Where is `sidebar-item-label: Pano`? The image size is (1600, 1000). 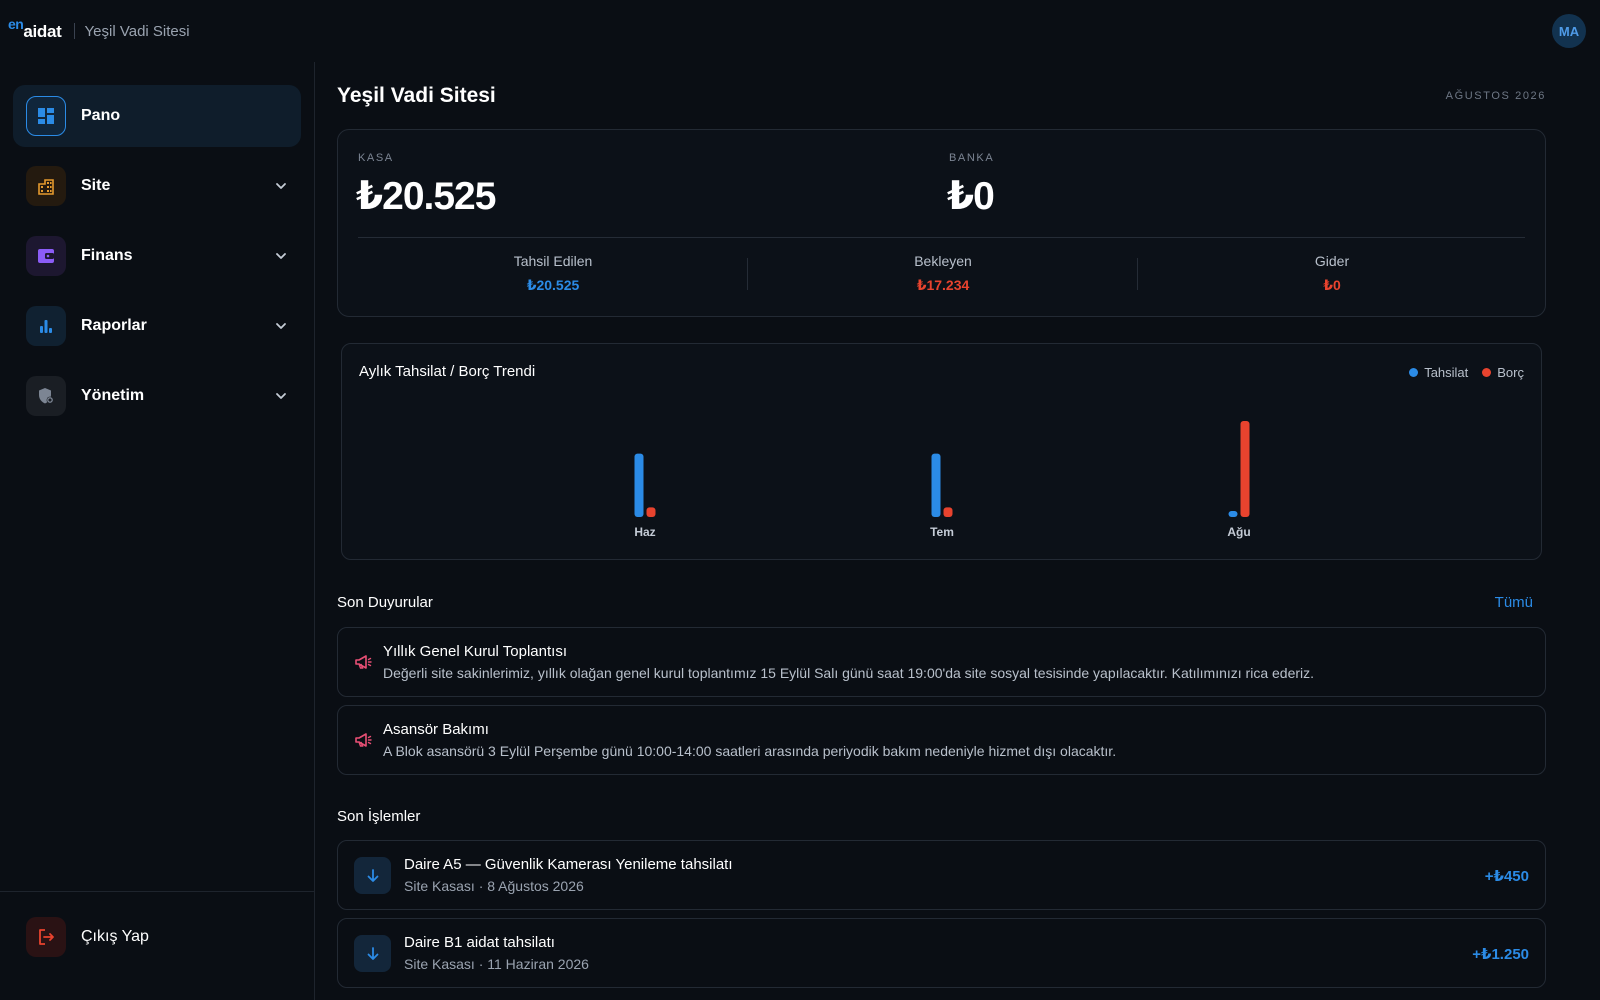 sidebar-item-label: Pano is located at coordinates (101, 115).